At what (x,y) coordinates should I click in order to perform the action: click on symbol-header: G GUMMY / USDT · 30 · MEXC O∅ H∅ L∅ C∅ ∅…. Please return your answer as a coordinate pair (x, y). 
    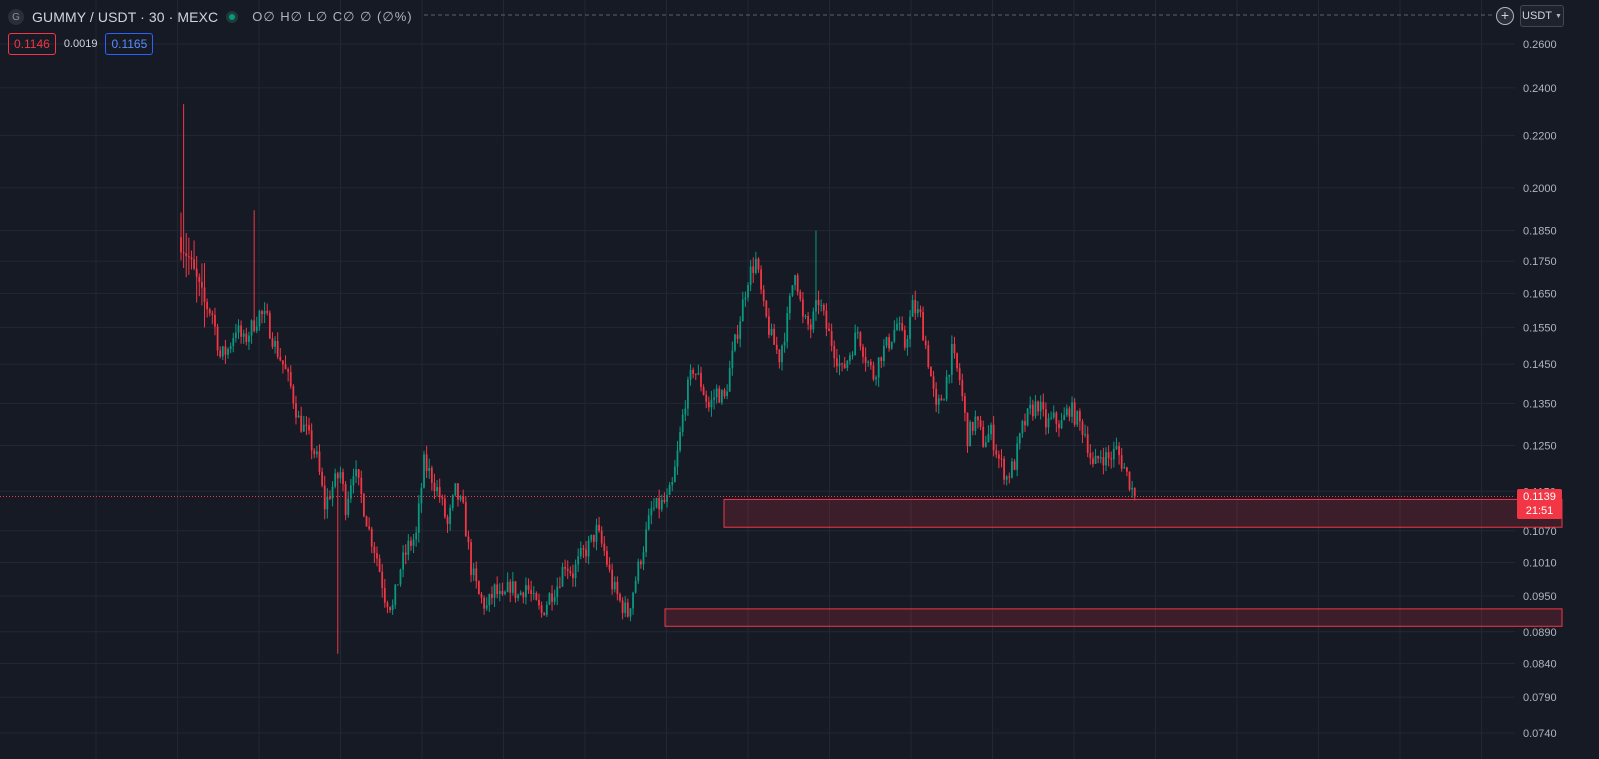
    Looking at the image, I should click on (210, 17).